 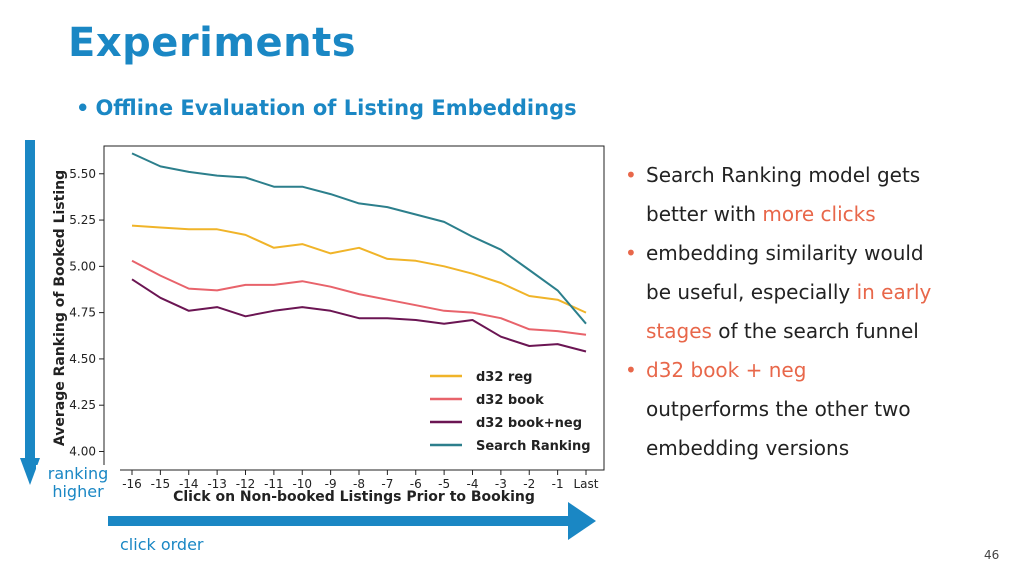 What do you see at coordinates (473, 484) in the screenshot?
I see `x-tick-label: -4` at bounding box center [473, 484].